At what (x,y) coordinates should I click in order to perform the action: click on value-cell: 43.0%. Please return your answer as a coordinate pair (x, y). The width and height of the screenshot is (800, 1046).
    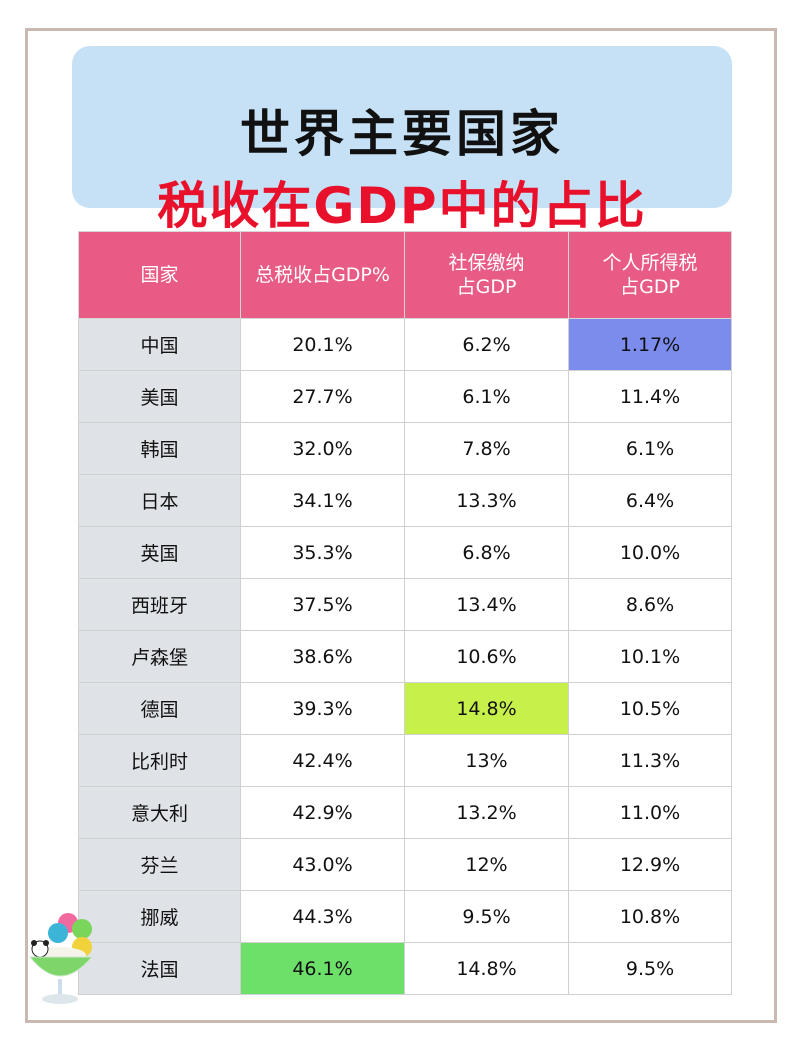
    Looking at the image, I should click on (322, 864).